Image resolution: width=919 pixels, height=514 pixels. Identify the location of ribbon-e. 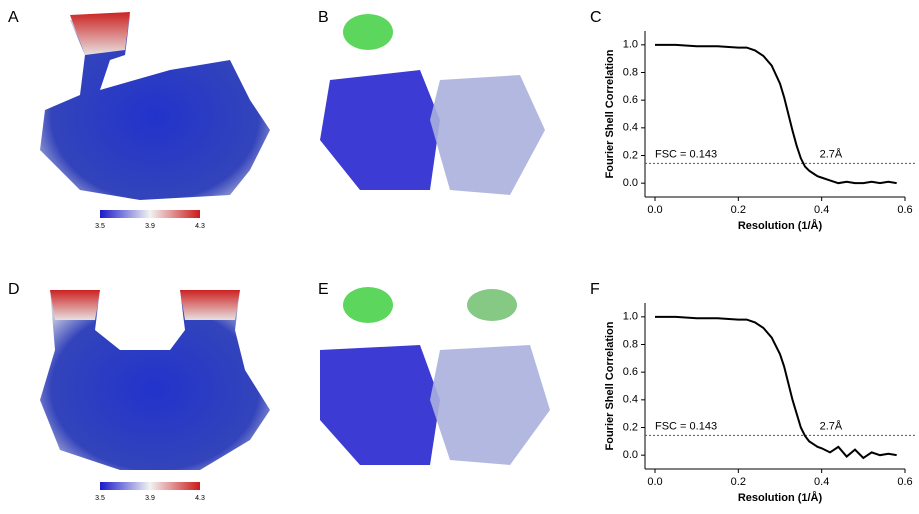
(435, 376).